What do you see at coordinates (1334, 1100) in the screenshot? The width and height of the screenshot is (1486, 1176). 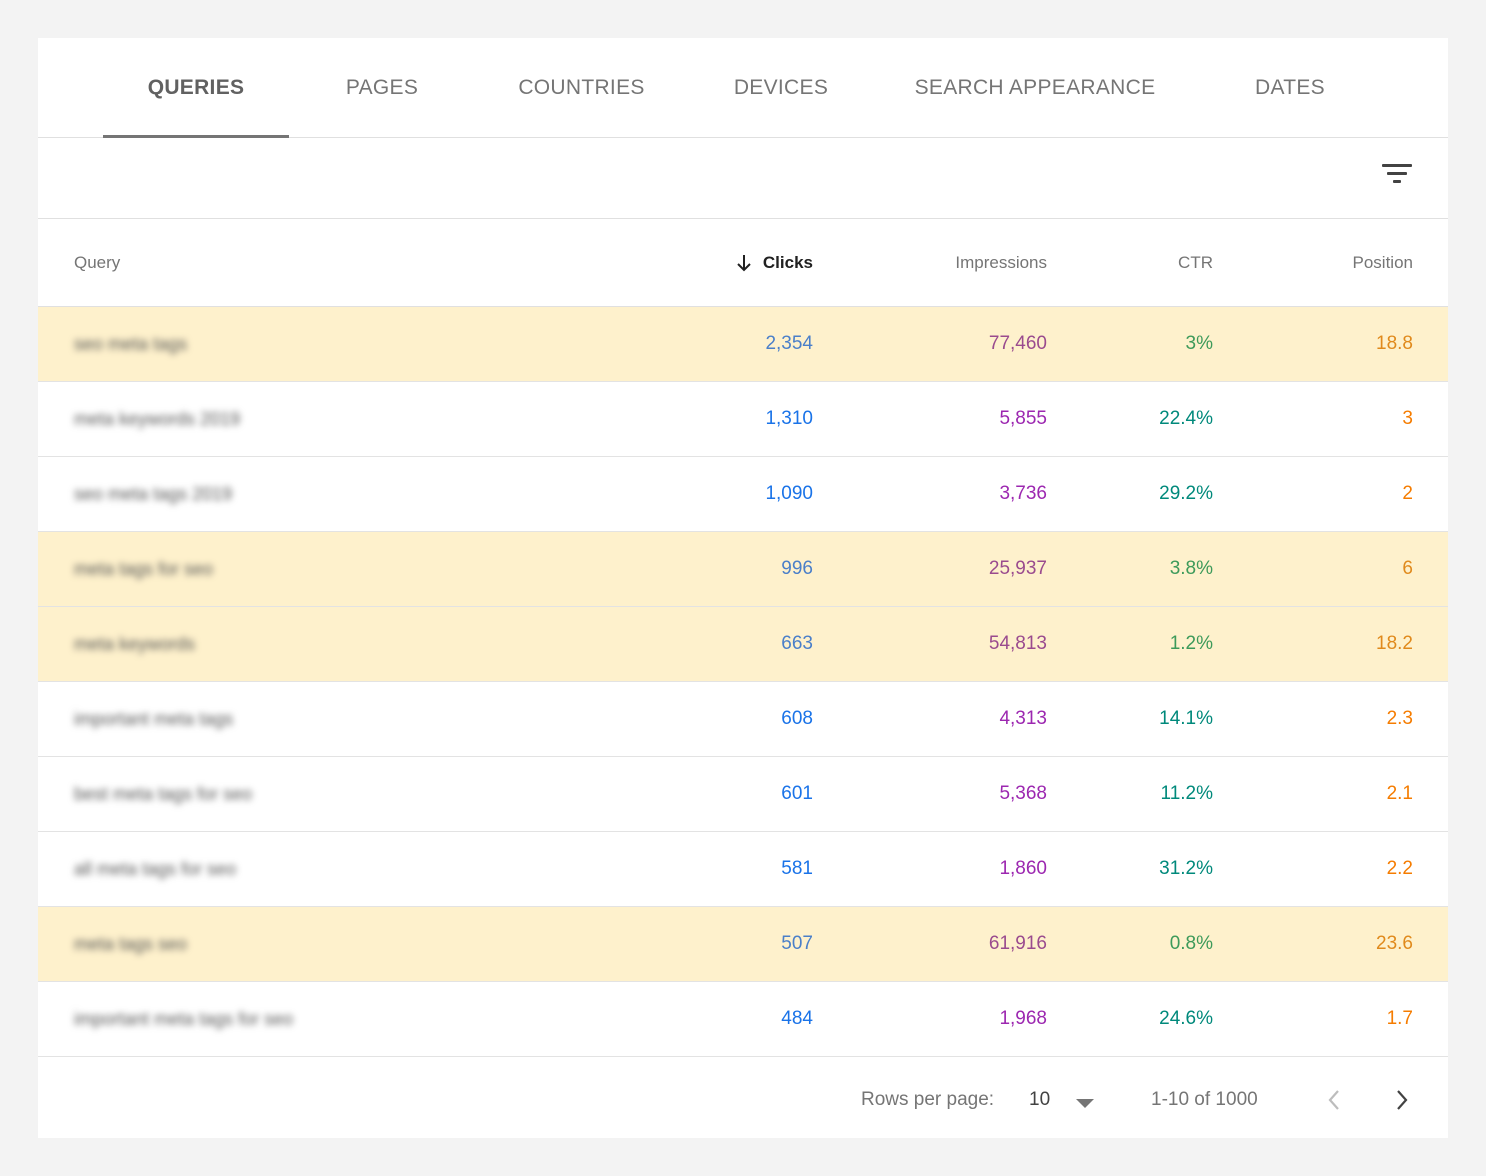 I see `chevron-left-icon` at bounding box center [1334, 1100].